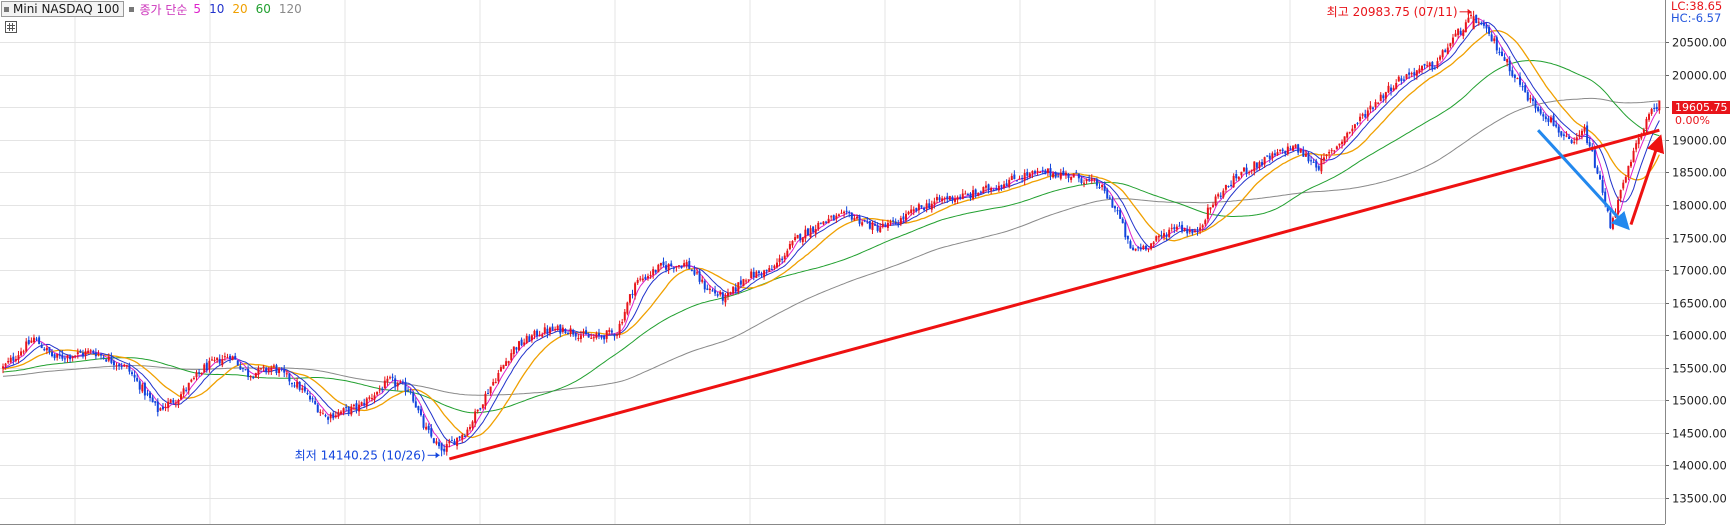 The height and width of the screenshot is (526, 1736). I want to click on grid-toggle-icon, so click(11, 27).